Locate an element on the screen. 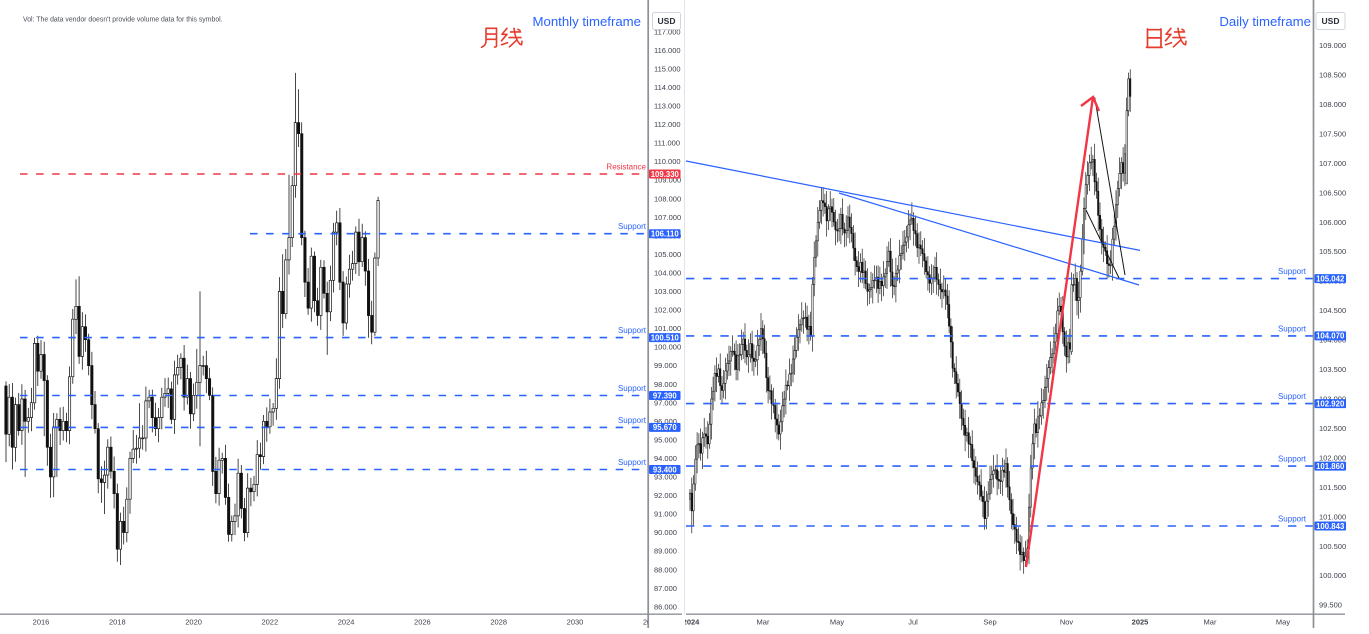 This screenshot has height=634, width=1369. svg-text: 97.000 is located at coordinates (665, 402).